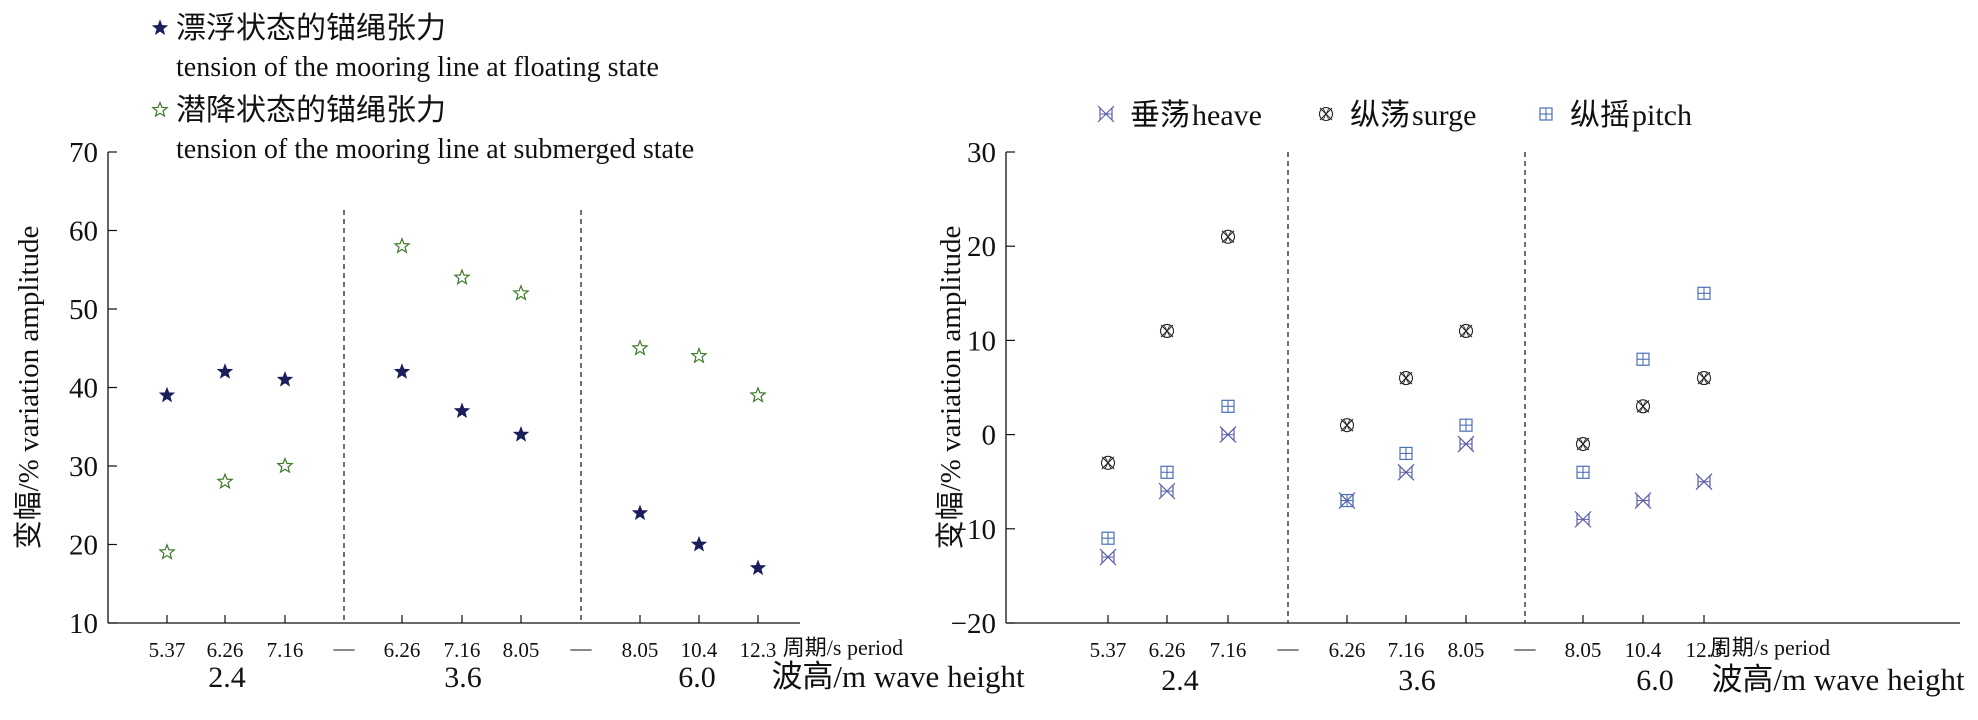 Image resolution: width=1978 pixels, height=720 pixels. I want to click on legend-label-cn: 漂浮状态的锚绳张力, so click(311, 28).